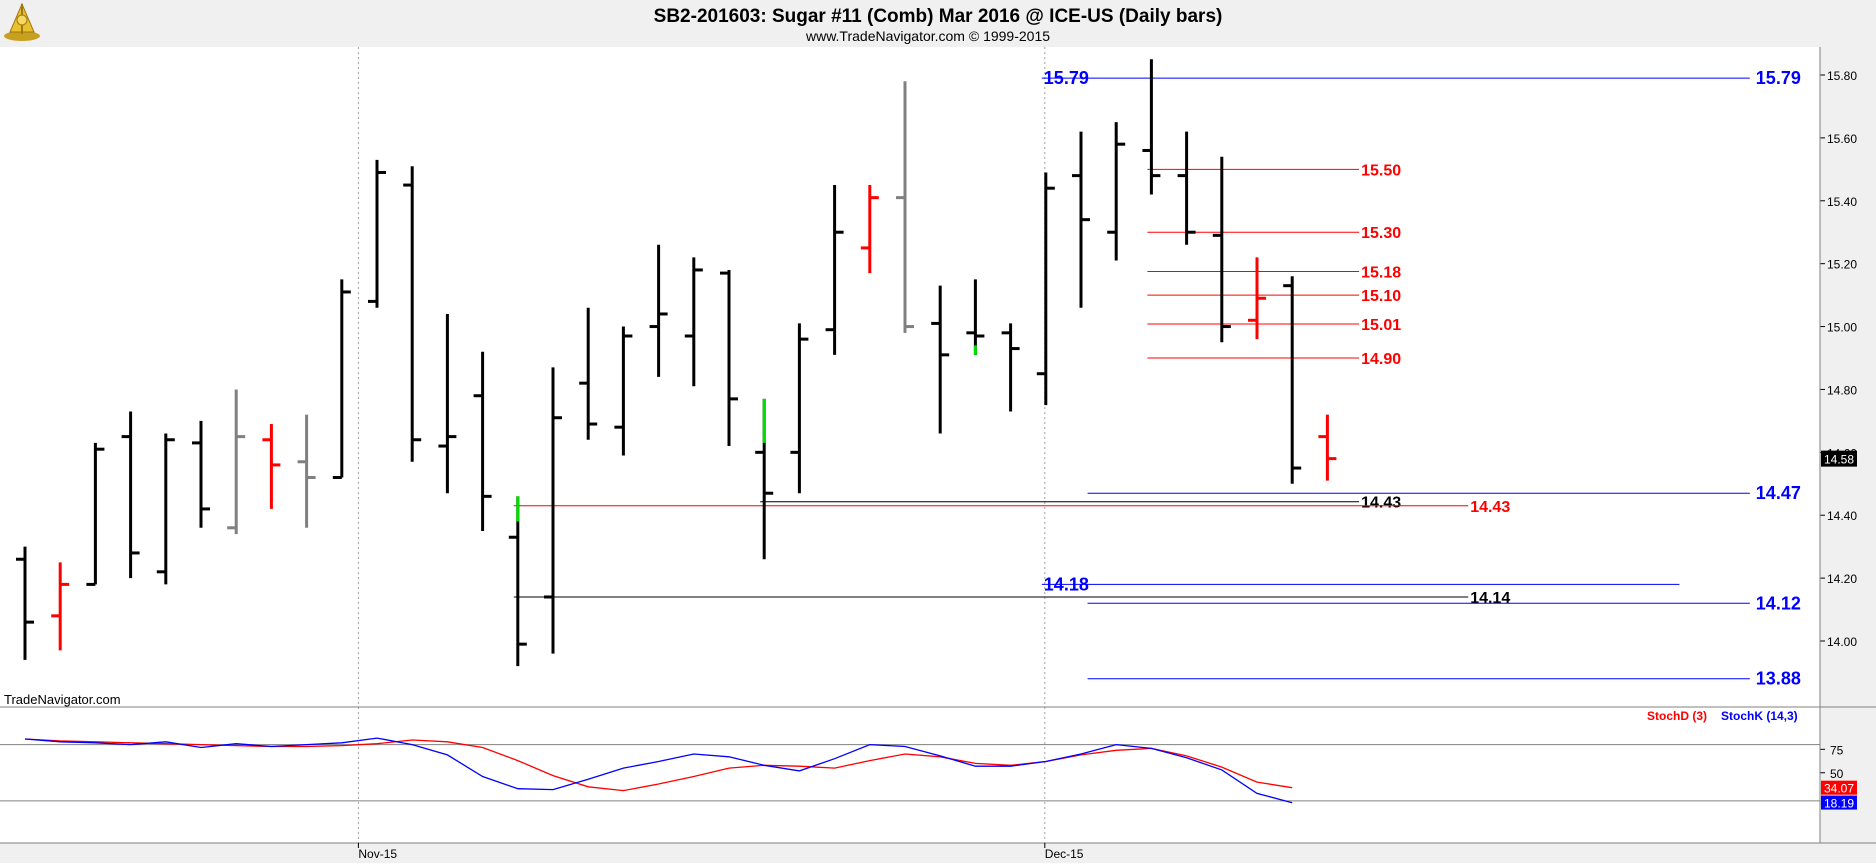  Describe the element at coordinates (1381, 170) in the screenshot. I see `level-label: 15.50` at that location.